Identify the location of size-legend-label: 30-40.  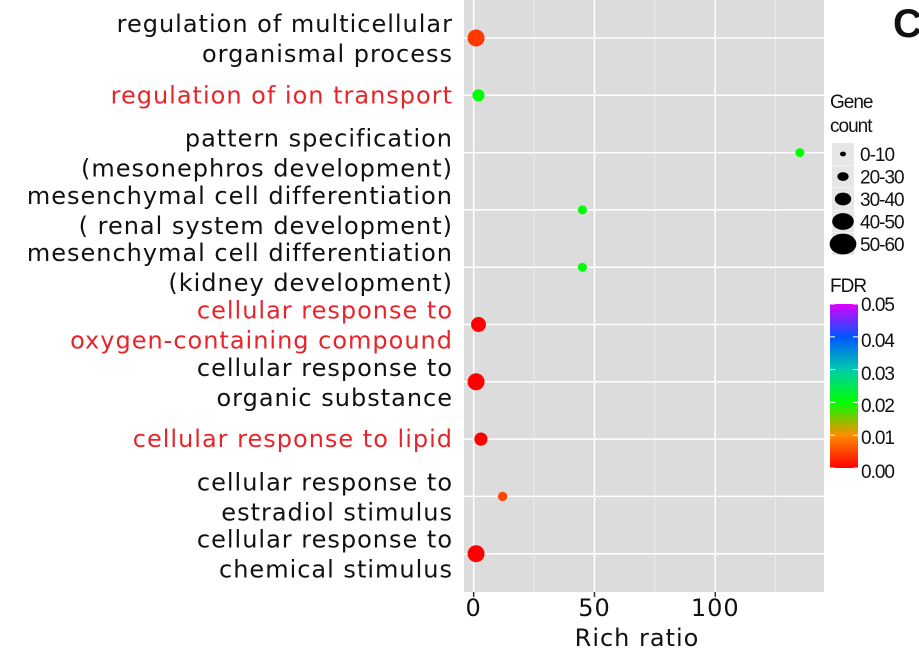
(882, 200).